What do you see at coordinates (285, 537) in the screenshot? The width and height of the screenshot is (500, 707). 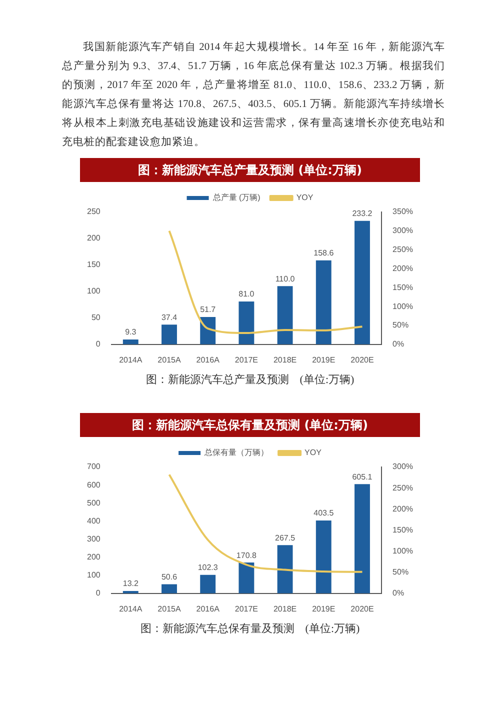 I see `data-label: 267.5` at bounding box center [285, 537].